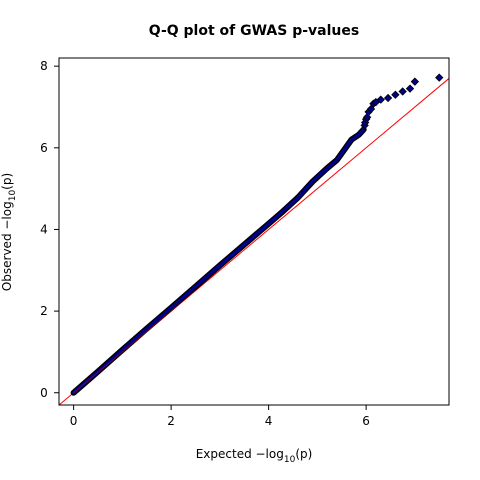  I want to click on reference-line-overlay, so click(134, 342).